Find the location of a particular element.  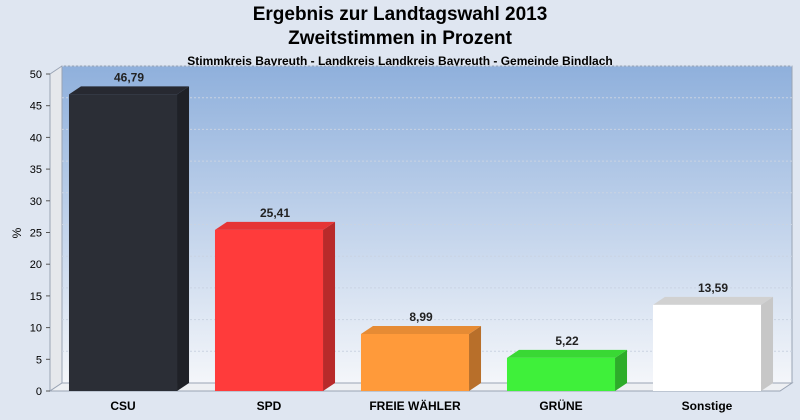

y-tick-label: 45 is located at coordinates (36, 107).